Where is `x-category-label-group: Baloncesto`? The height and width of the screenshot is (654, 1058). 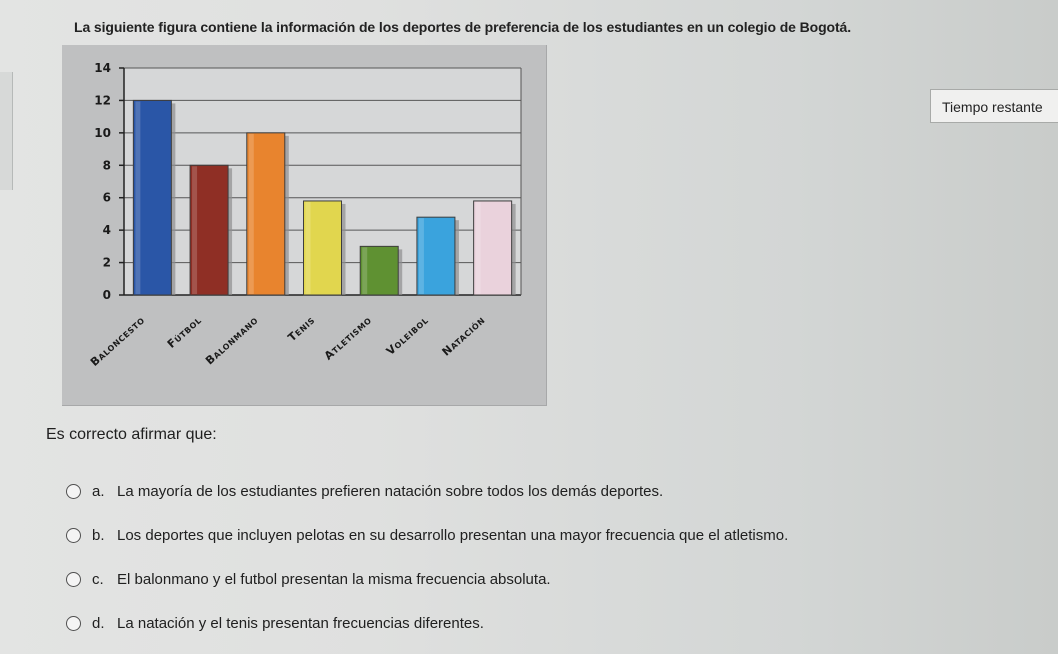
x-category-label-group: Baloncesto is located at coordinates (117, 341).